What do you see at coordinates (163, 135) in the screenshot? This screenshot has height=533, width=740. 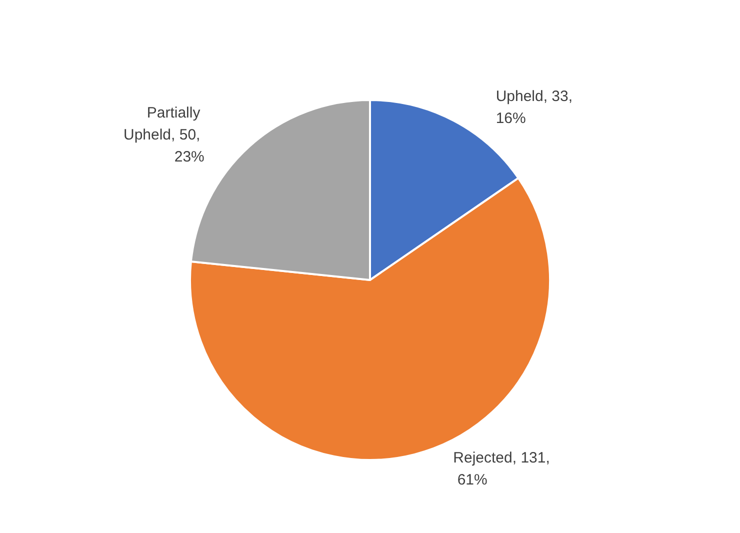 I see `slice-label: Partially Upheld, 50, 23%` at bounding box center [163, 135].